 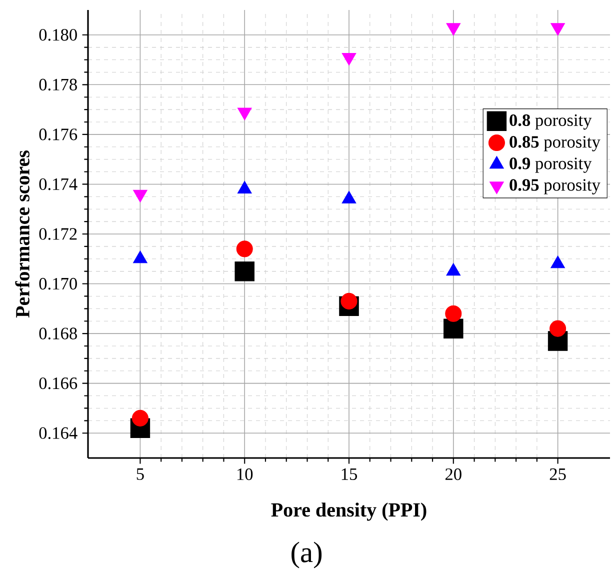 What do you see at coordinates (245, 474) in the screenshot?
I see `x-tick-label: 10` at bounding box center [245, 474].